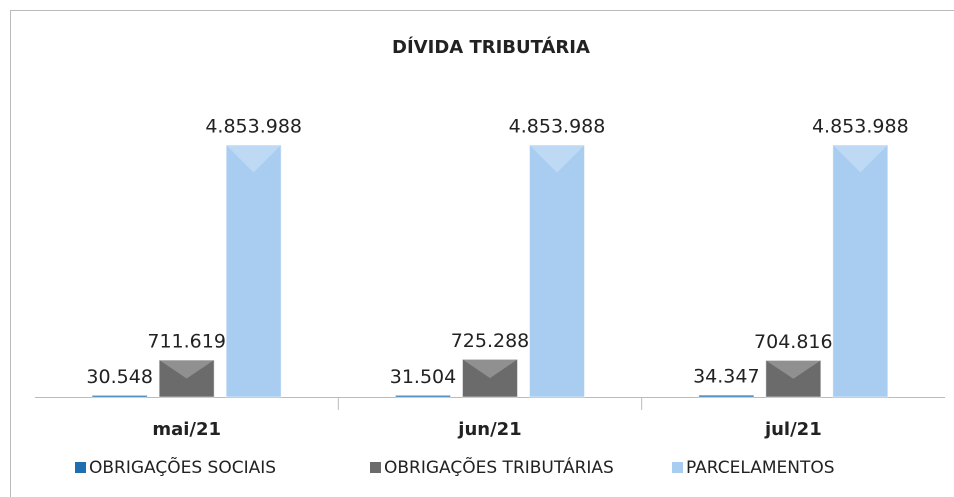 This screenshot has width=954, height=497. What do you see at coordinates (119, 377) in the screenshot?
I see `data-label: 30.548` at bounding box center [119, 377].